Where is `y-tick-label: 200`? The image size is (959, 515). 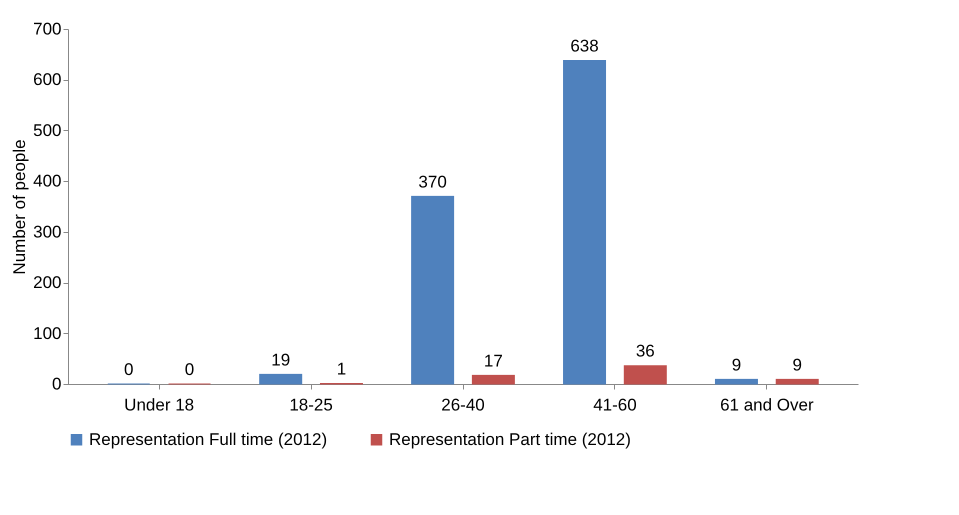
y-tick-label: 200 is located at coordinates (47, 282).